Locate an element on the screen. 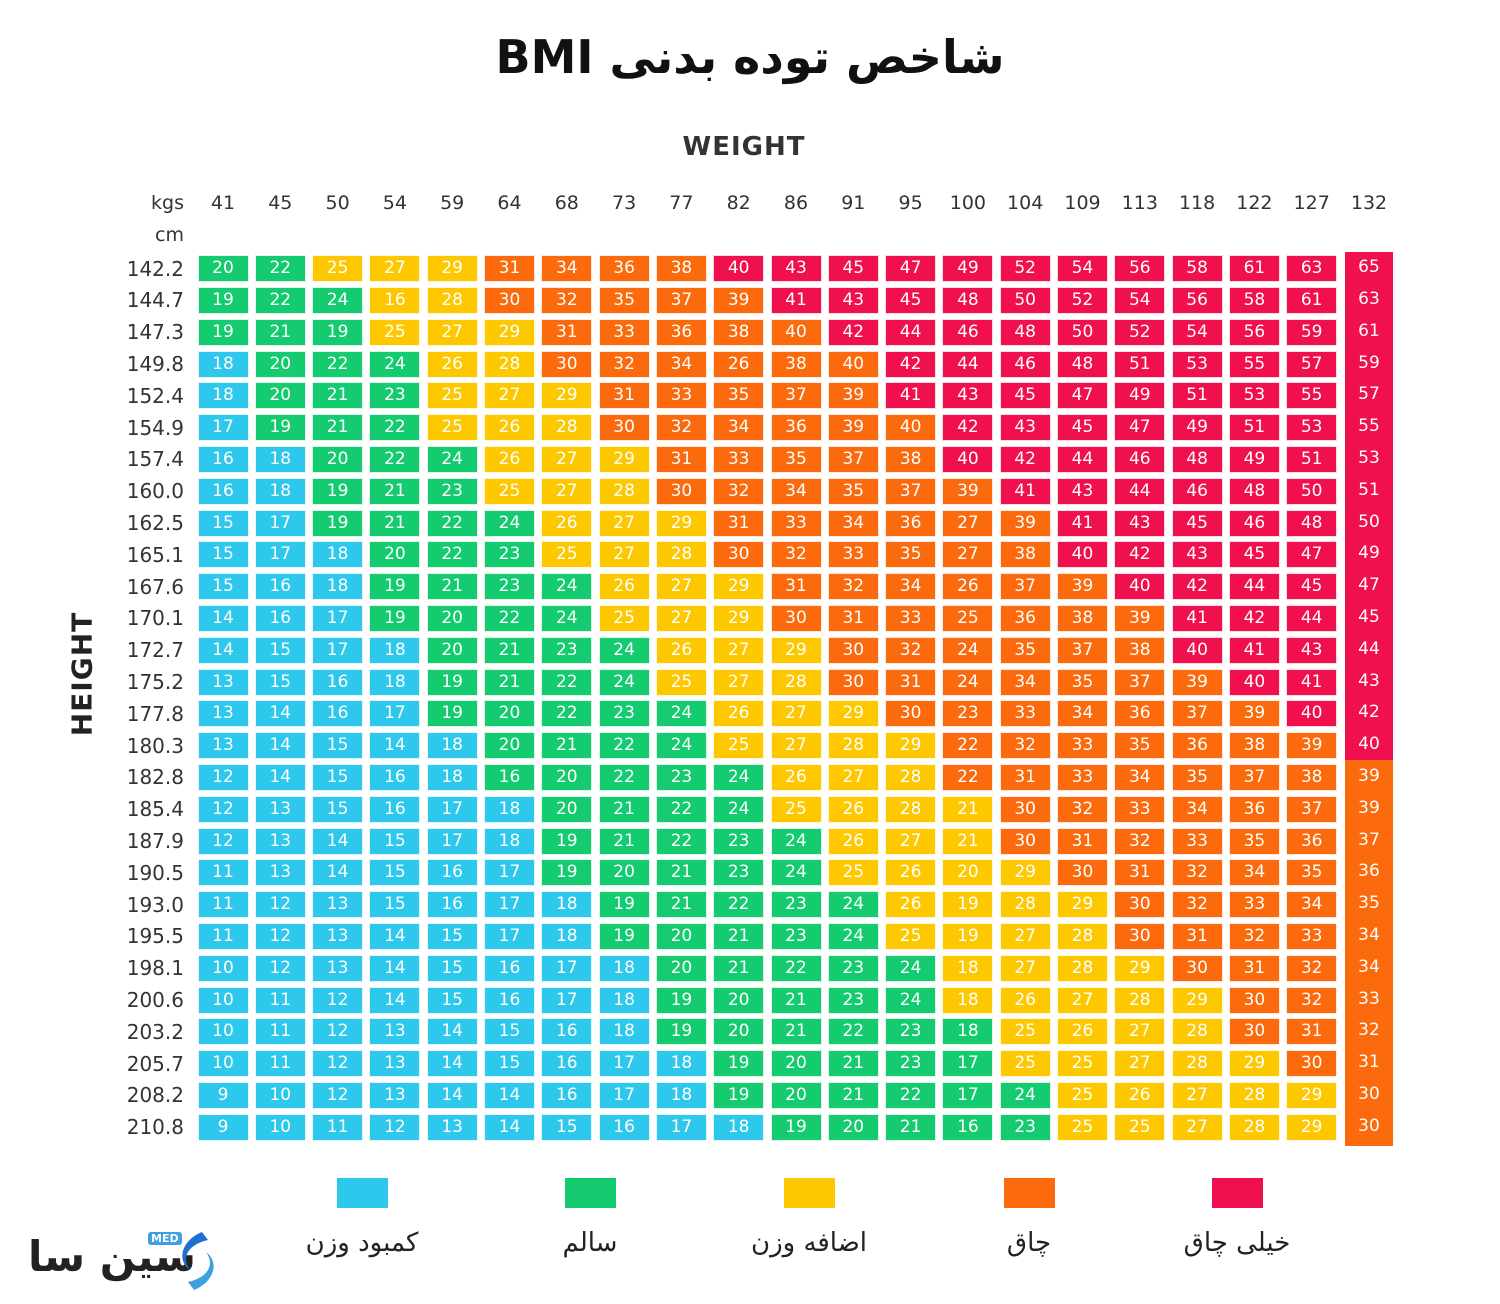  weight-label: 68 is located at coordinates (566, 203).